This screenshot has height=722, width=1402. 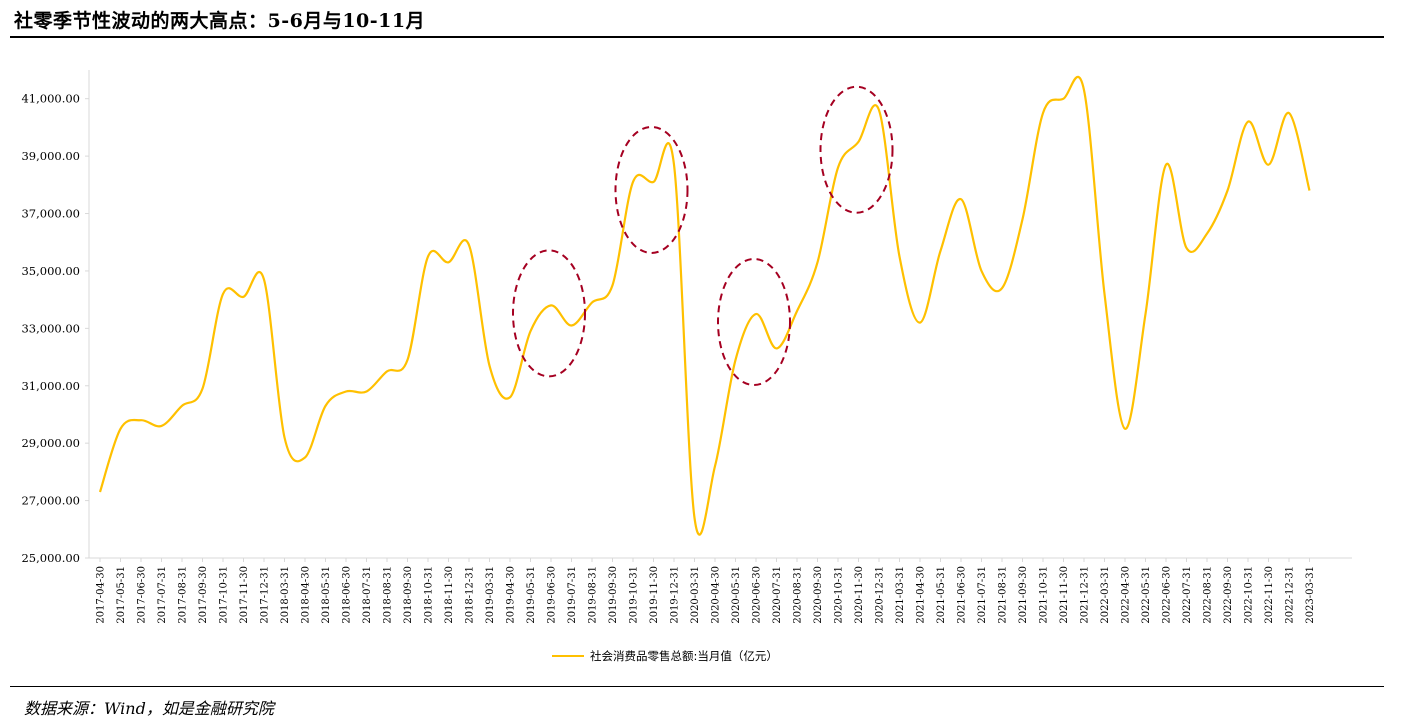 What do you see at coordinates (962, 595) in the screenshot?
I see `x-tick-label: 2021-06-30` at bounding box center [962, 595].